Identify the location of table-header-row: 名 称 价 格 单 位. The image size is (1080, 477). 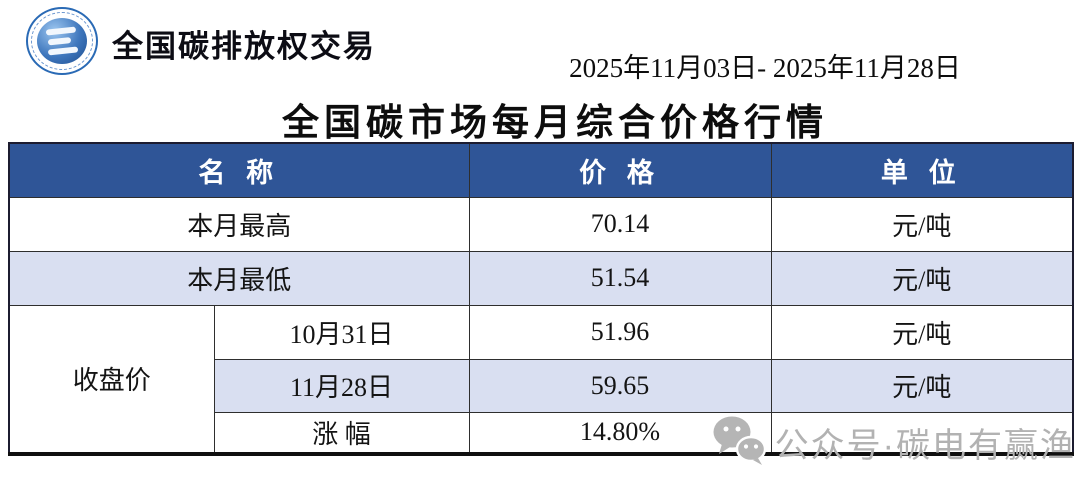
(541, 170).